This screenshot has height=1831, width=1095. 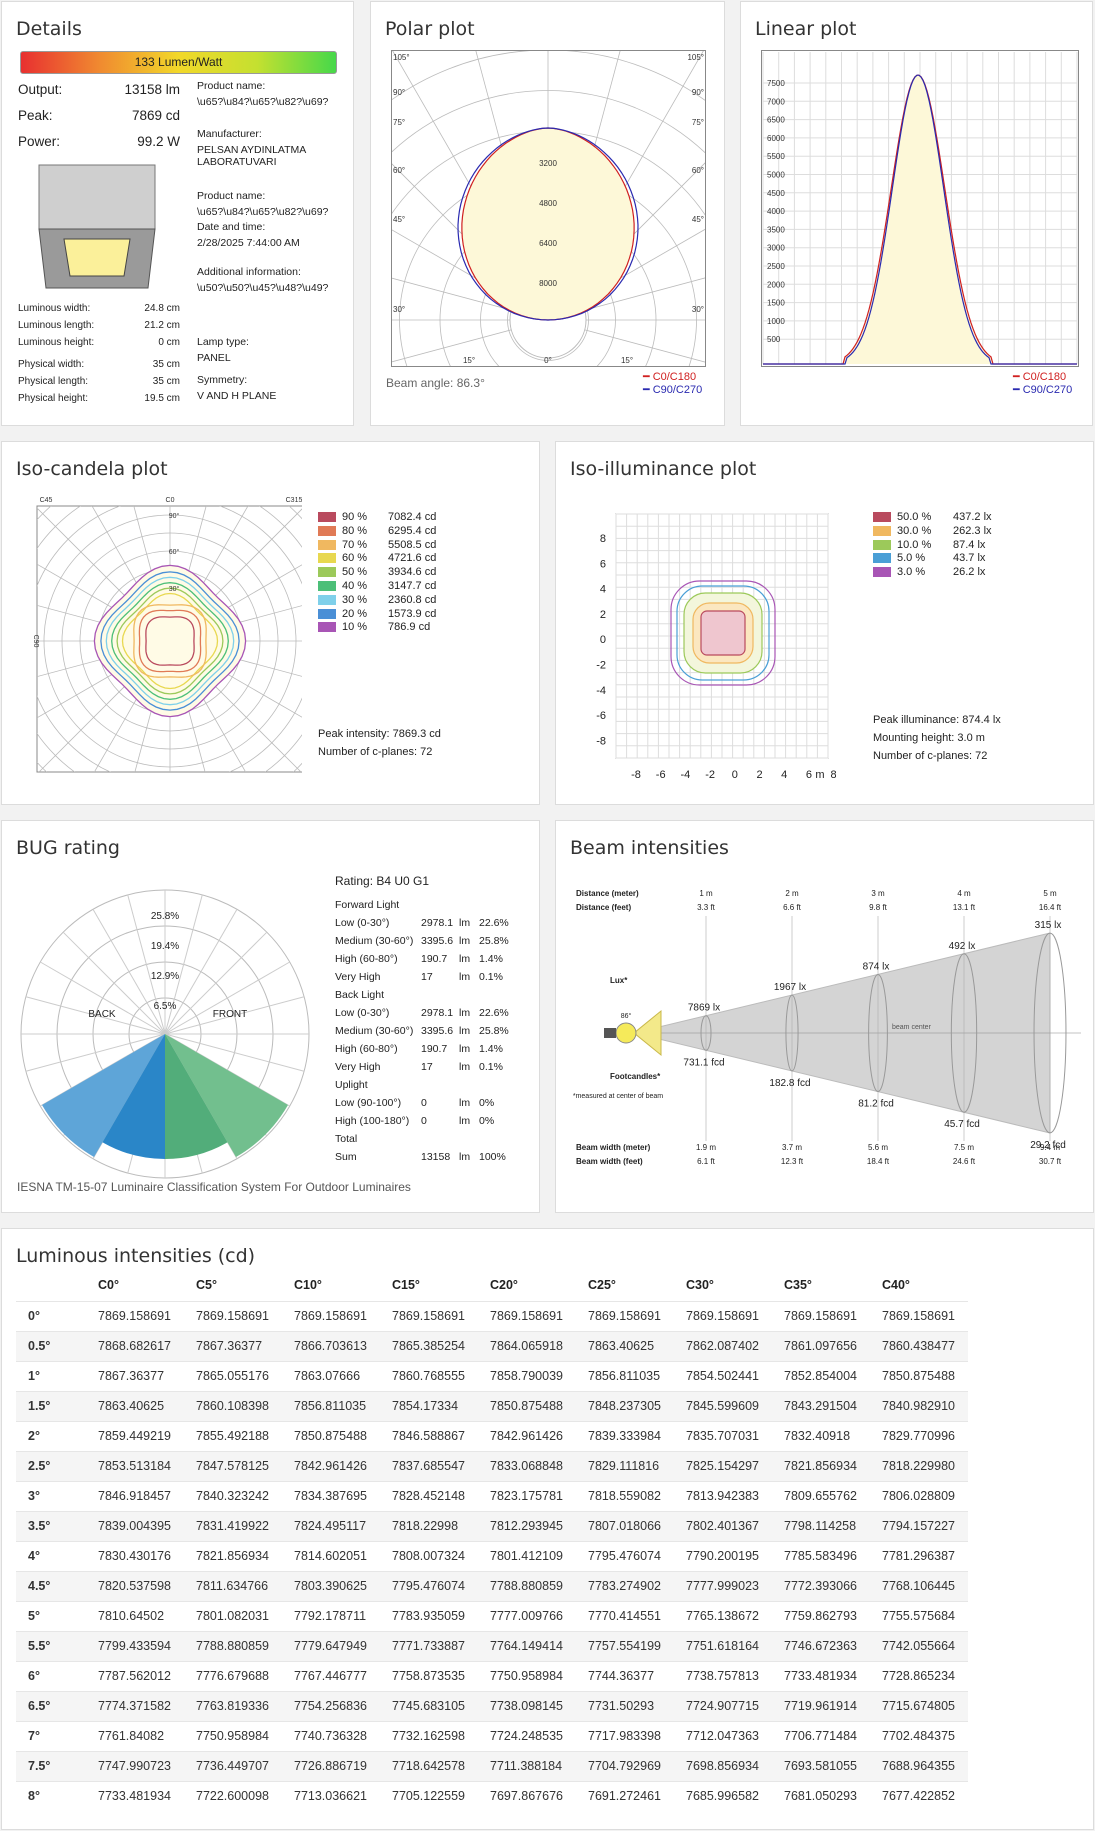 What do you see at coordinates (223, 342) in the screenshot?
I see `info-label: Lamp type:` at bounding box center [223, 342].